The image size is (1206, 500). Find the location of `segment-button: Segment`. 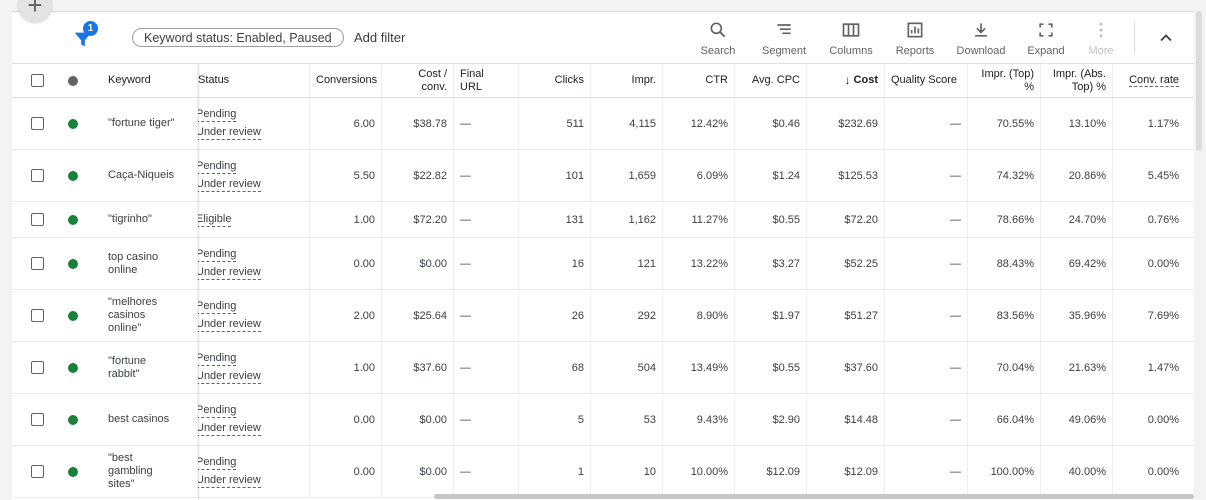

segment-button: Segment is located at coordinates (784, 40).